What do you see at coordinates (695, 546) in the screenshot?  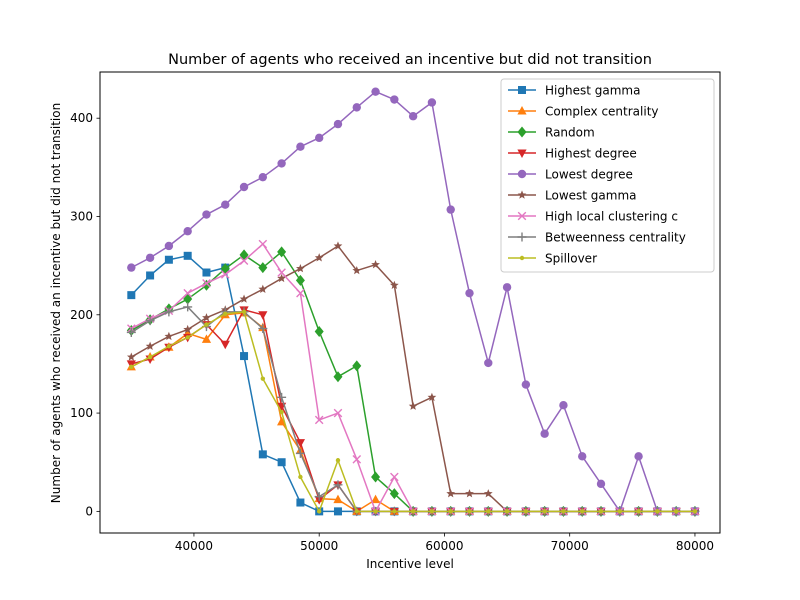 I see `x-tick-label: 80000` at bounding box center [695, 546].